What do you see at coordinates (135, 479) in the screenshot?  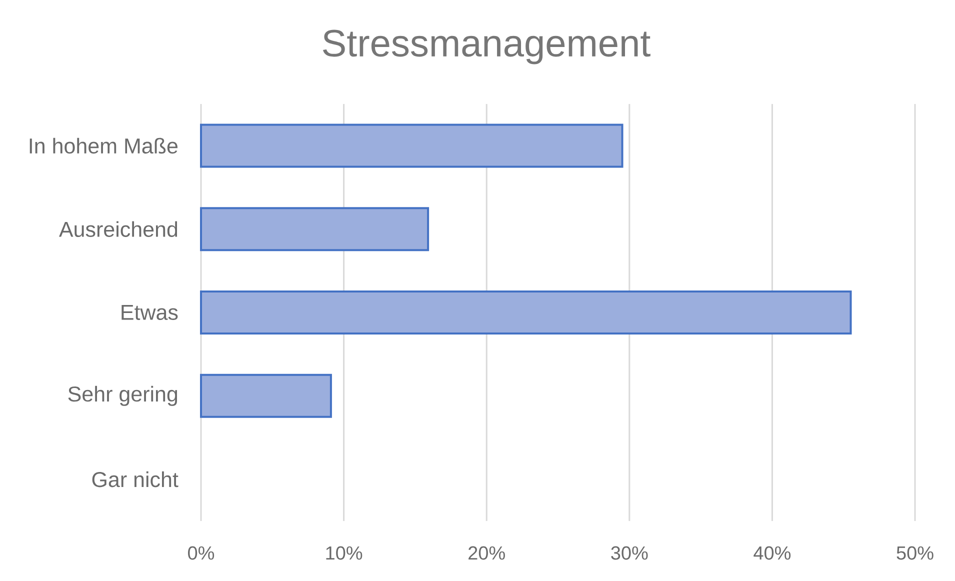 I see `y-tick-label: Gar nicht` at bounding box center [135, 479].